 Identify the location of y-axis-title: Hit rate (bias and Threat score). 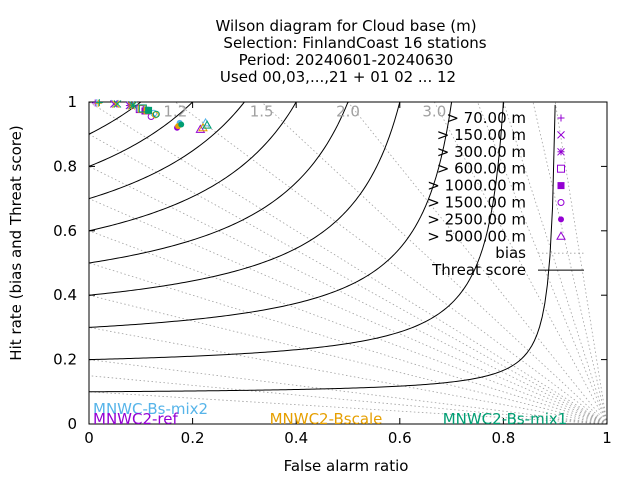
(16, 242).